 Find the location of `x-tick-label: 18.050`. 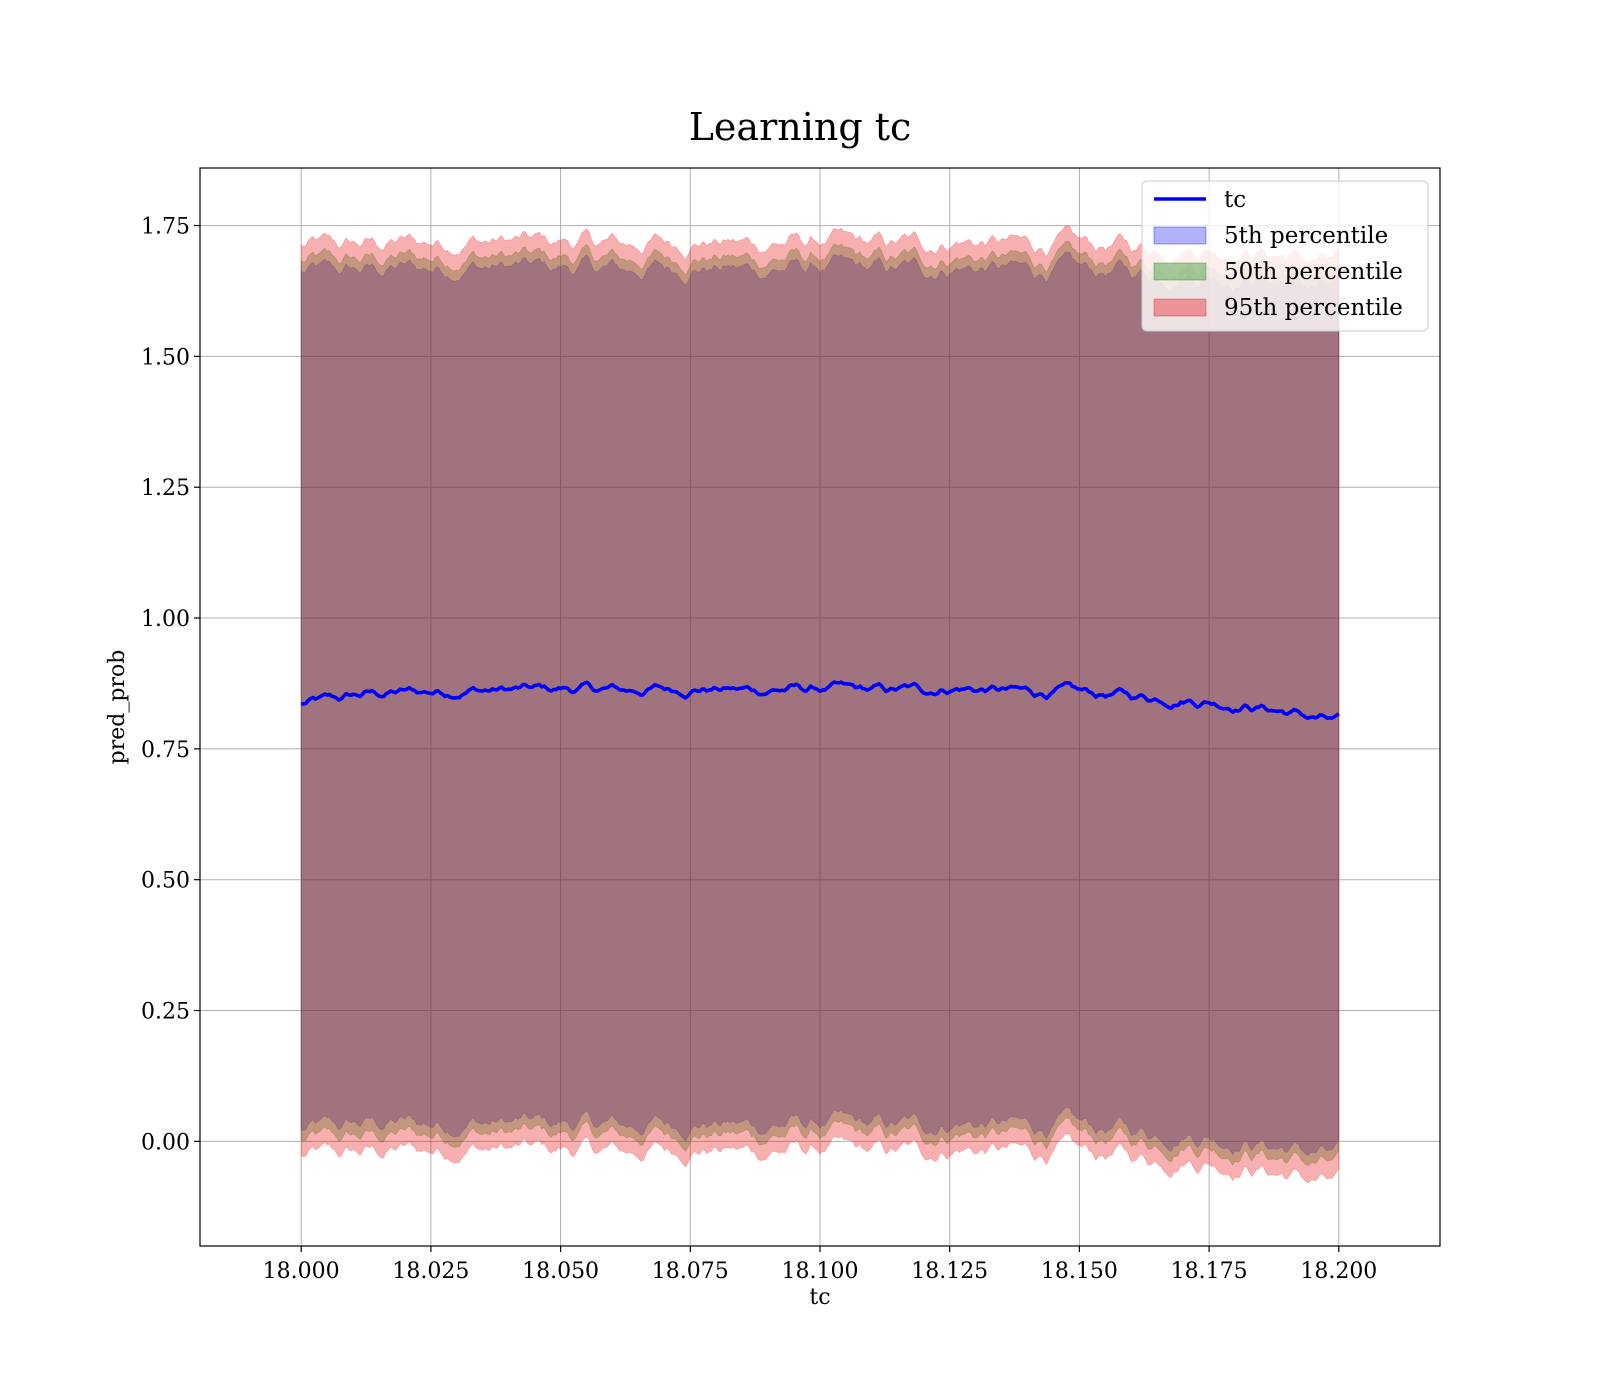

x-tick-label: 18.050 is located at coordinates (560, 1271).